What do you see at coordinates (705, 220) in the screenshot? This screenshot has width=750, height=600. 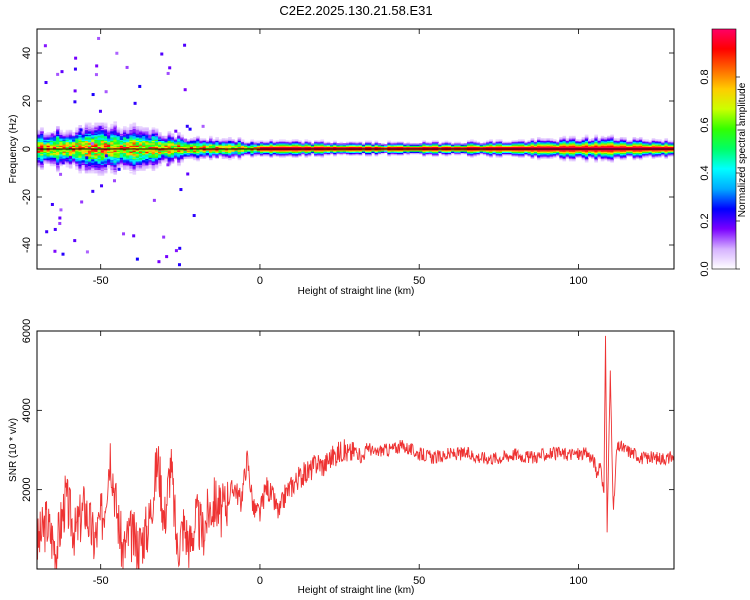 I see `colorbar-tick-label: 0.2` at bounding box center [705, 220].